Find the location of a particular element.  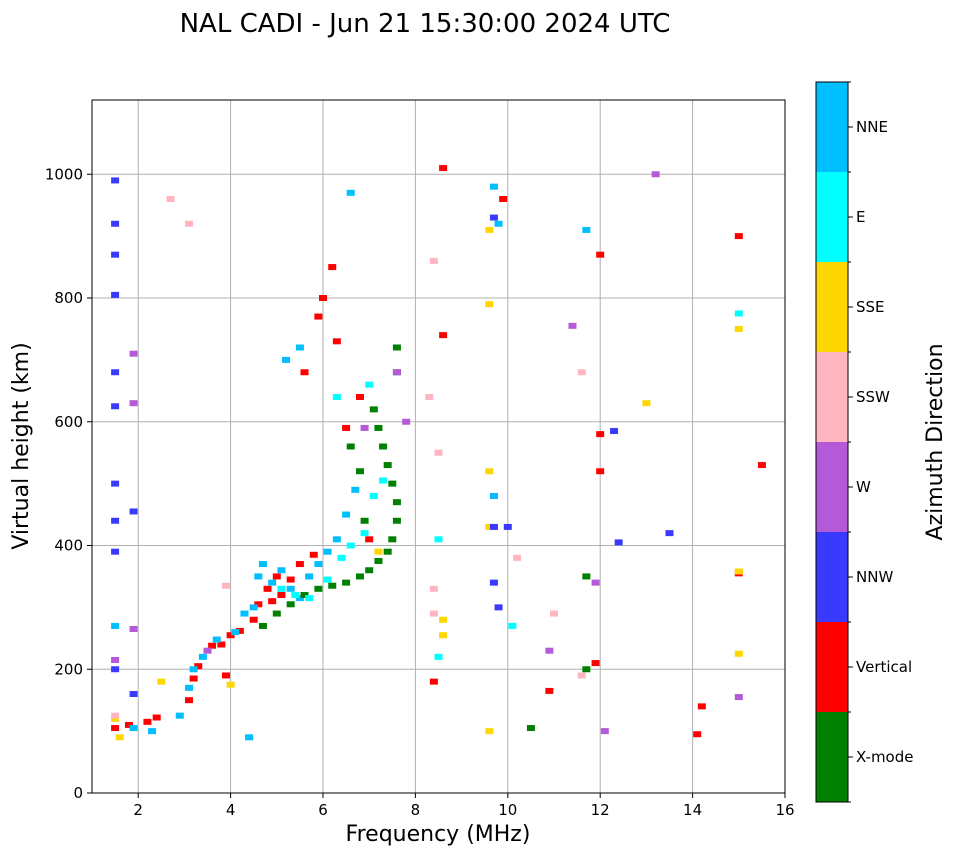

colorbar-tick-label: X-mode is located at coordinates (884, 757).